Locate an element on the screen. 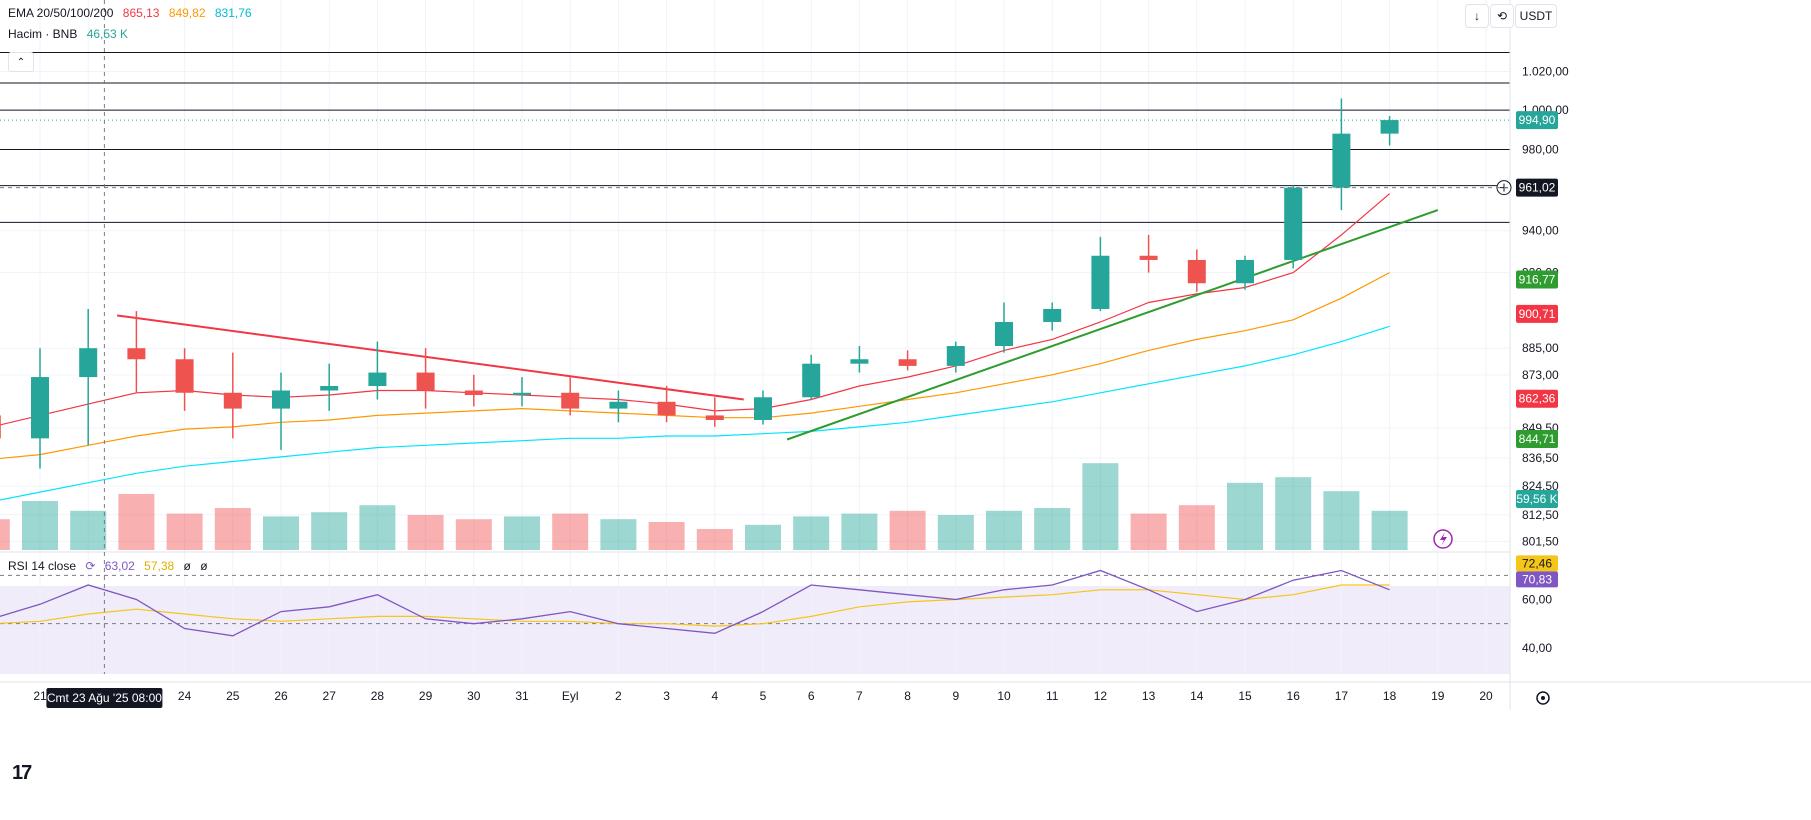 The height and width of the screenshot is (820, 1811). time-tick-label: Eyl is located at coordinates (570, 696).